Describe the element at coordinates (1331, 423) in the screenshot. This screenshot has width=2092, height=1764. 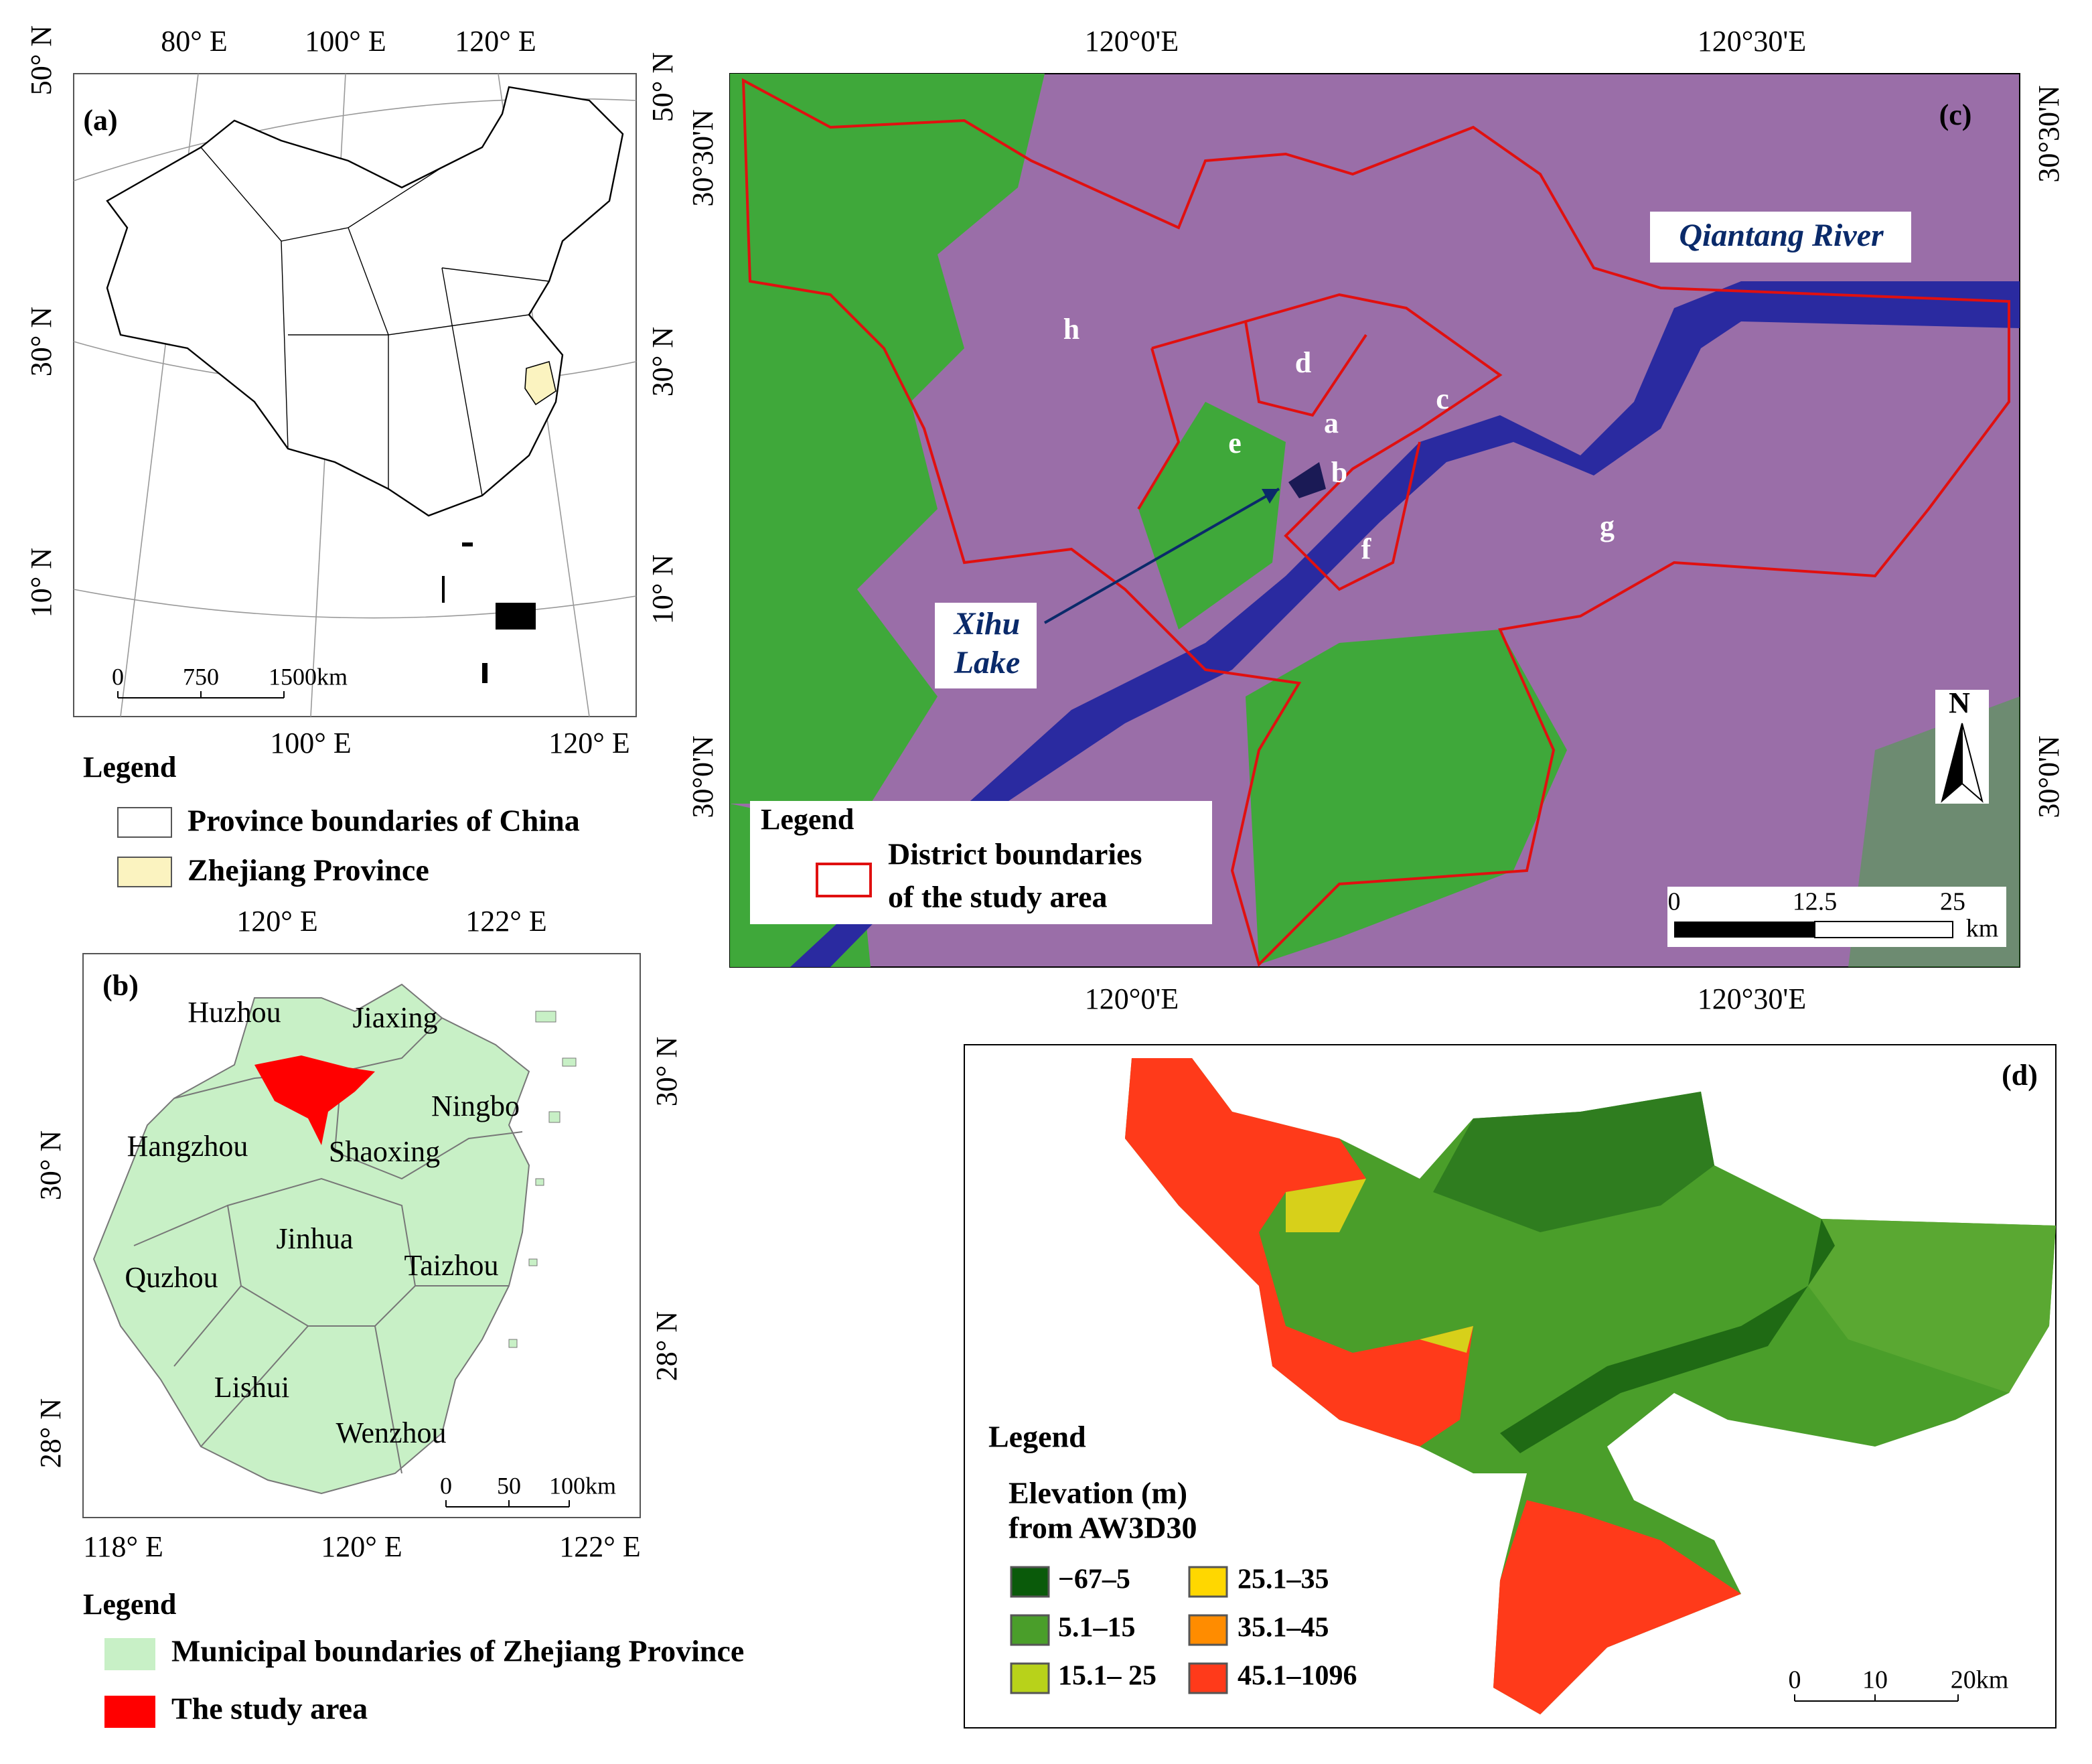
I see `map-label: a` at that location.